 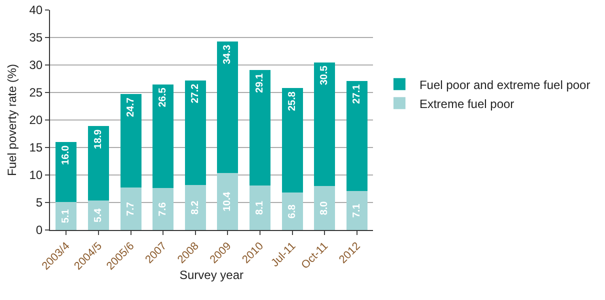 What do you see at coordinates (163, 97) in the screenshot?
I see `total-label: 26.5` at bounding box center [163, 97].